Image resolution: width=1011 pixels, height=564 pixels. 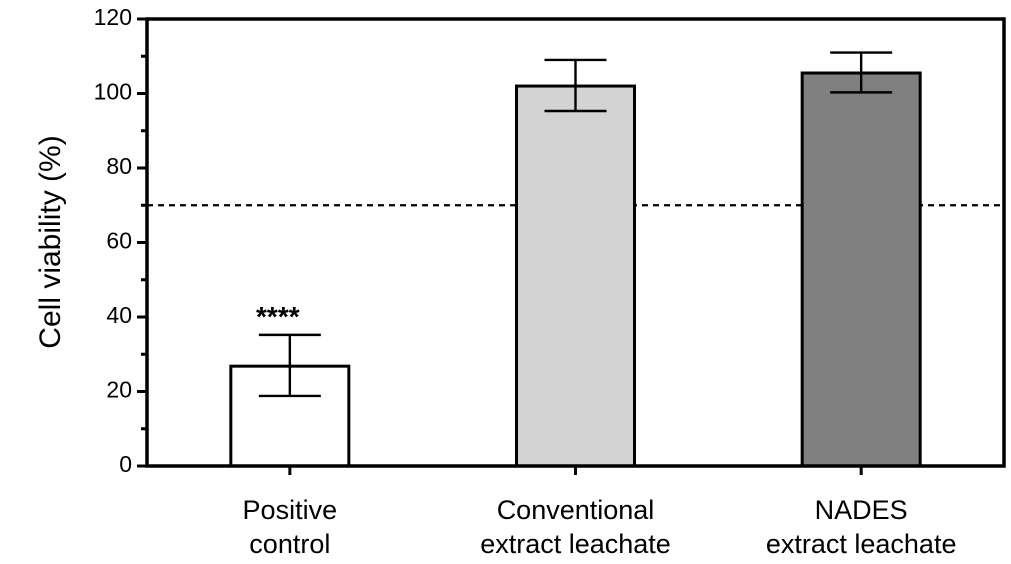 What do you see at coordinates (575, 527) in the screenshot?
I see `x-tick-label-1: Conventional extract leachate` at bounding box center [575, 527].